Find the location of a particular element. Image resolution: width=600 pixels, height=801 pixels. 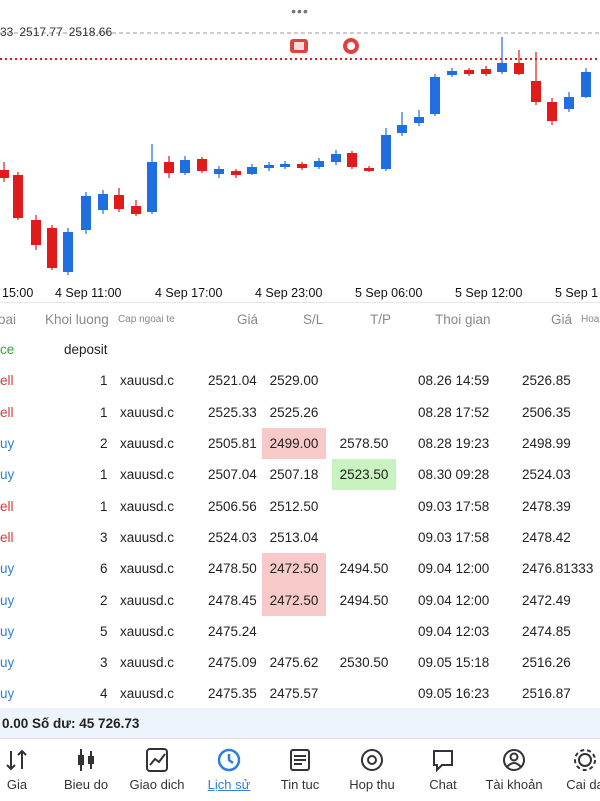

table-row: ce deposit is located at coordinates (300, 349).